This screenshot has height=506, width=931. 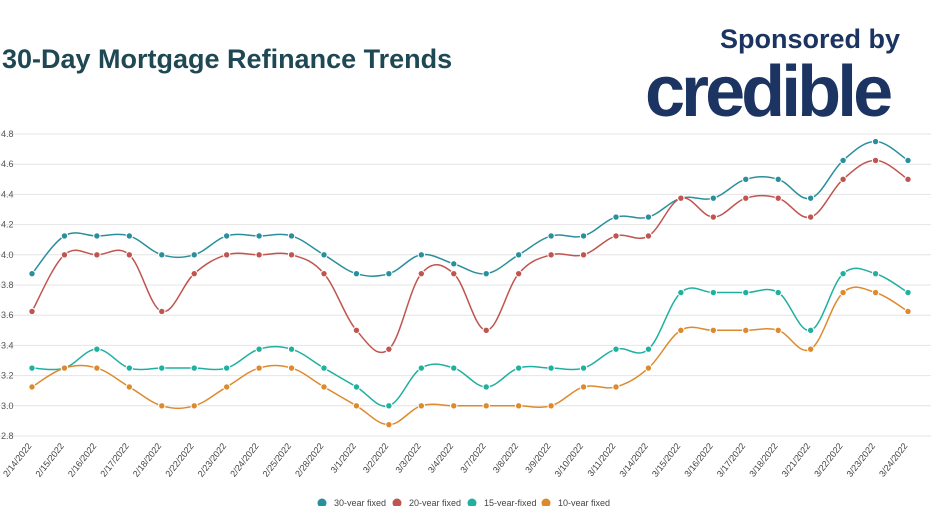 I want to click on x-tick-label: 2/17/2022, so click(x=114, y=460).